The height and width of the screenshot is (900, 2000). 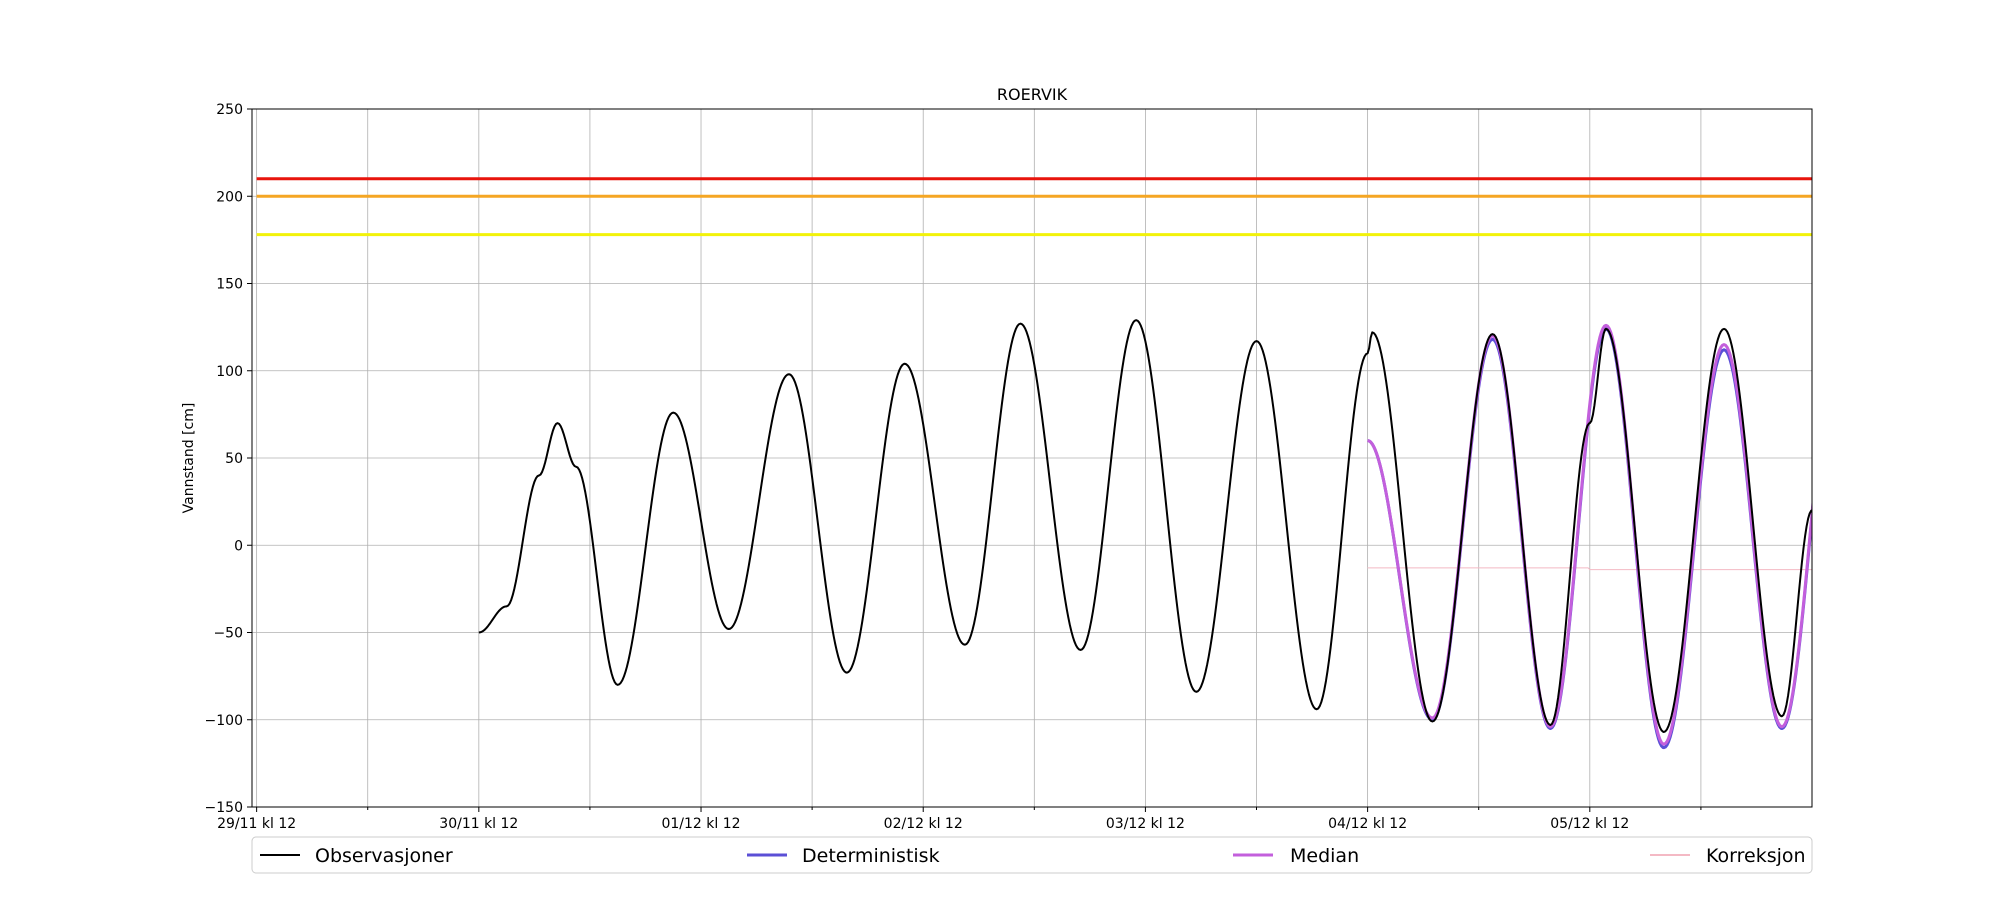 I want to click on x-tick-label: 02/12 kl 12, so click(x=923, y=824).